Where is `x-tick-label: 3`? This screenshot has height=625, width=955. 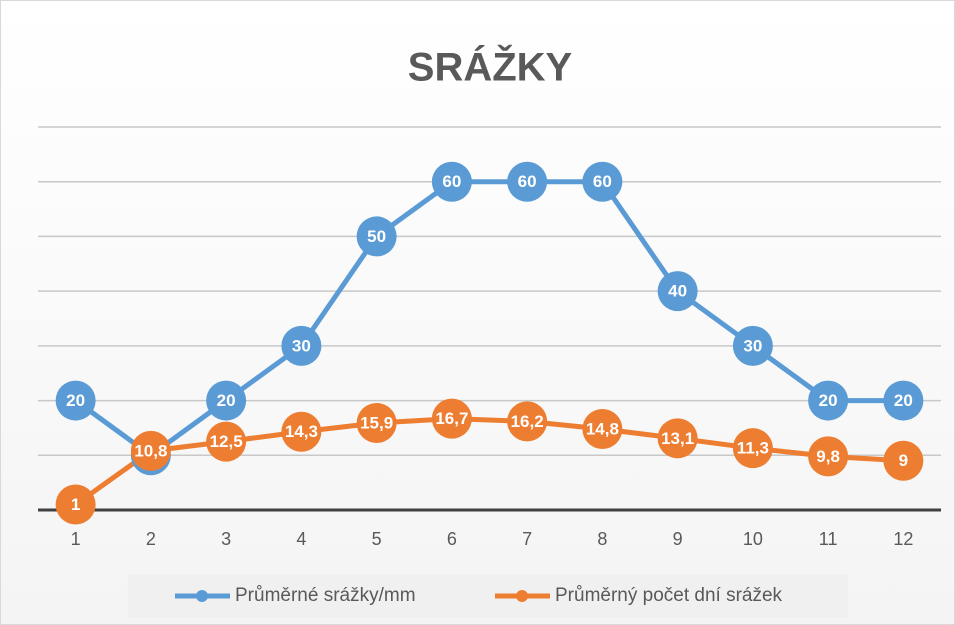
x-tick-label: 3 is located at coordinates (226, 539).